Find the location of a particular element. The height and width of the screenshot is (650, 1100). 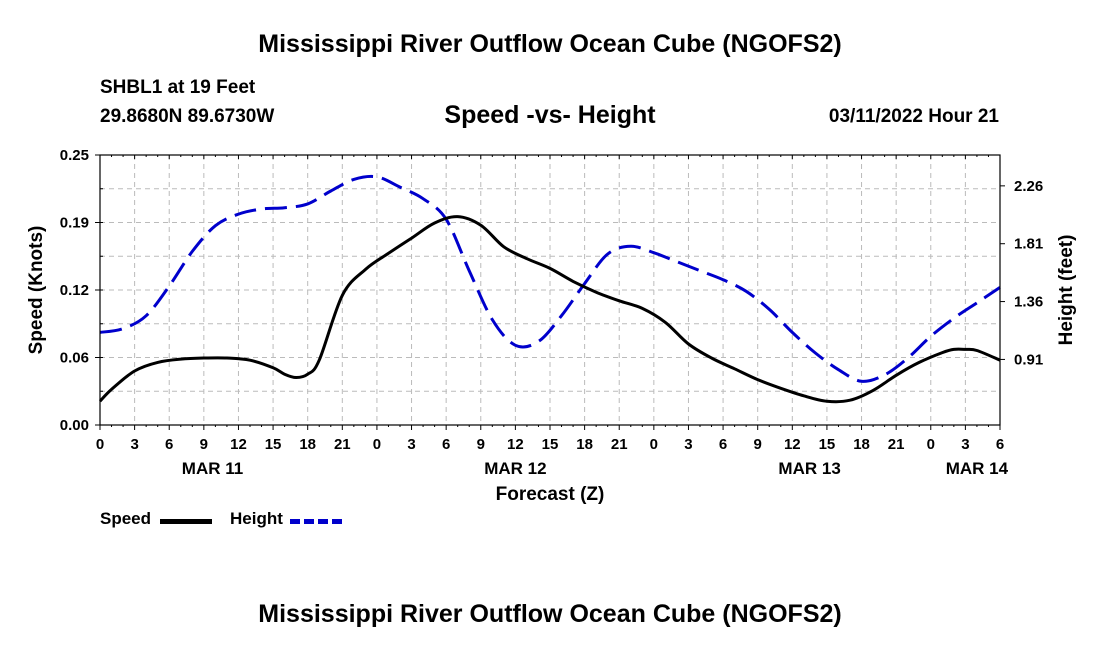

date-label: MAR 12 is located at coordinates (515, 468).